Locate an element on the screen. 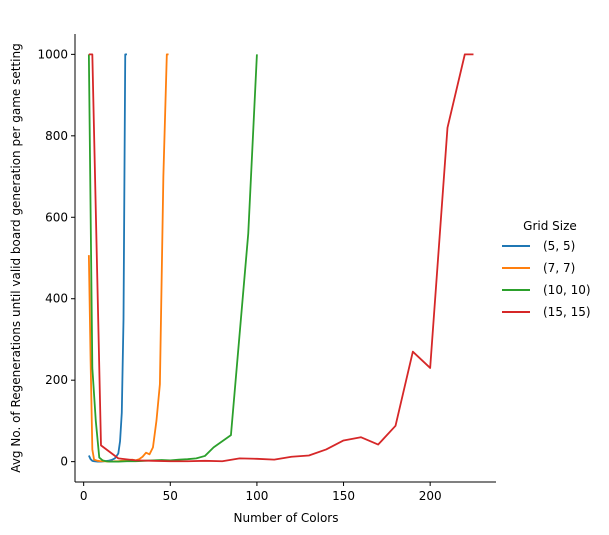  y-tick-label: 400 is located at coordinates (56, 299).